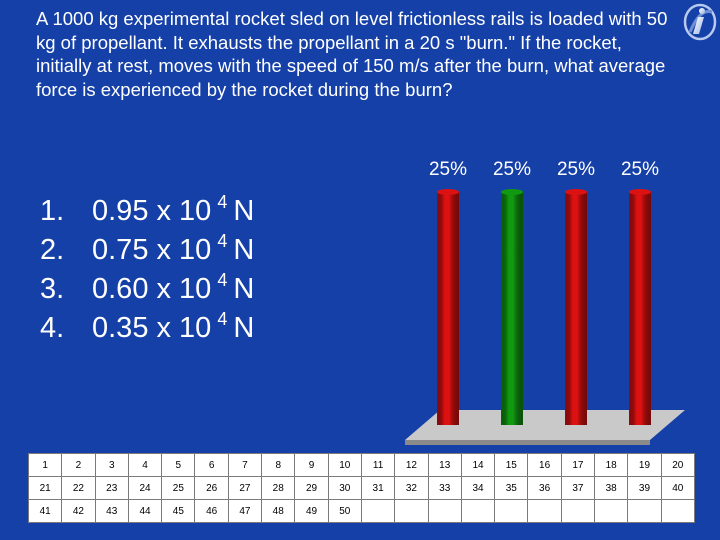 The height and width of the screenshot is (540, 720). Describe the element at coordinates (677, 465) in the screenshot. I see `grid-cell: 20` at that location.